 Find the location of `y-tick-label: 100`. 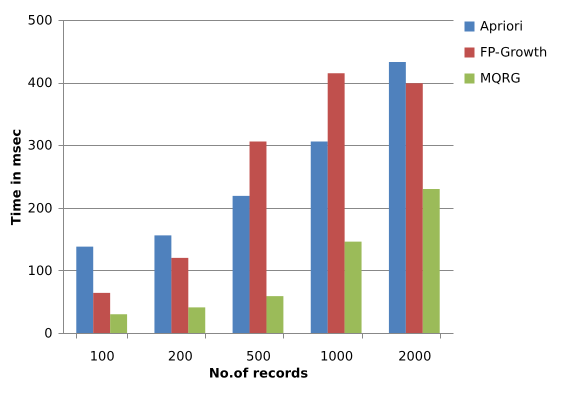

y-tick-label: 100 is located at coordinates (40, 271).